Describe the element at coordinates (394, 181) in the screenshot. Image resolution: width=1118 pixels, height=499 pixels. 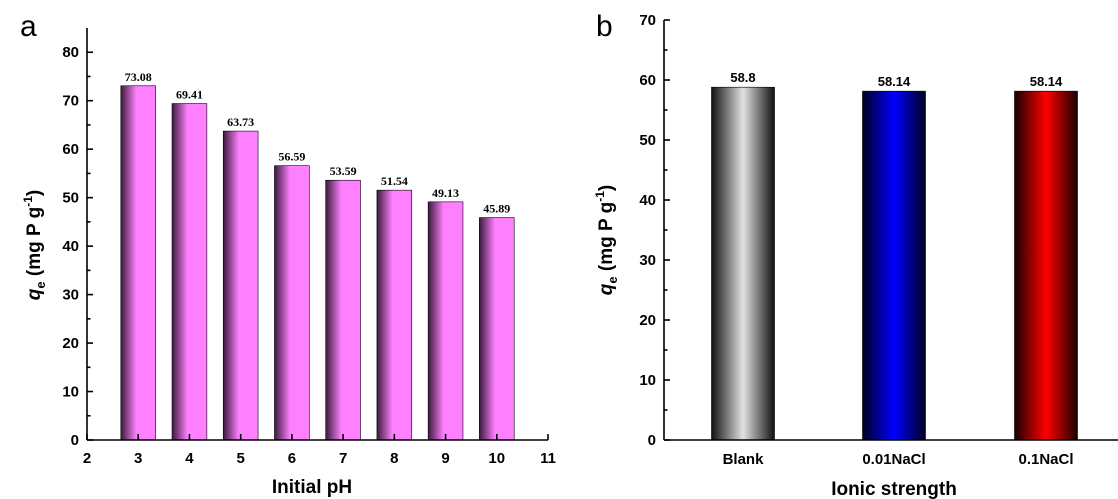
I see `data-label-ph-8: 51.54` at that location.